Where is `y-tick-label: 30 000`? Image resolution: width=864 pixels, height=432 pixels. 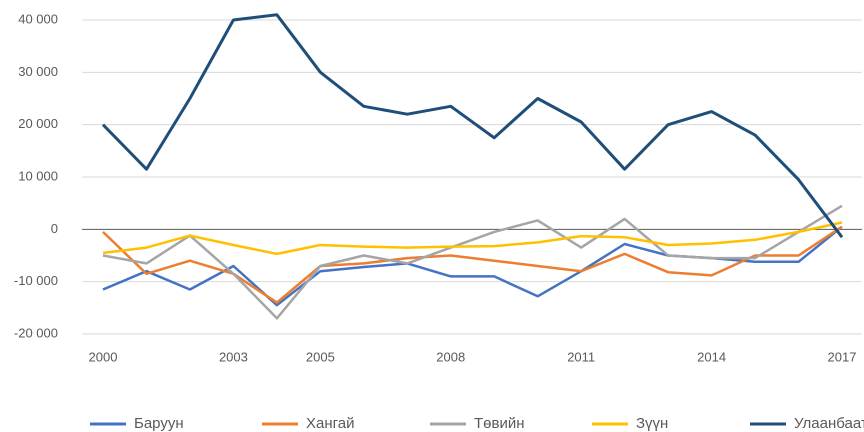
y-tick-label: 30 000 is located at coordinates (38, 71).